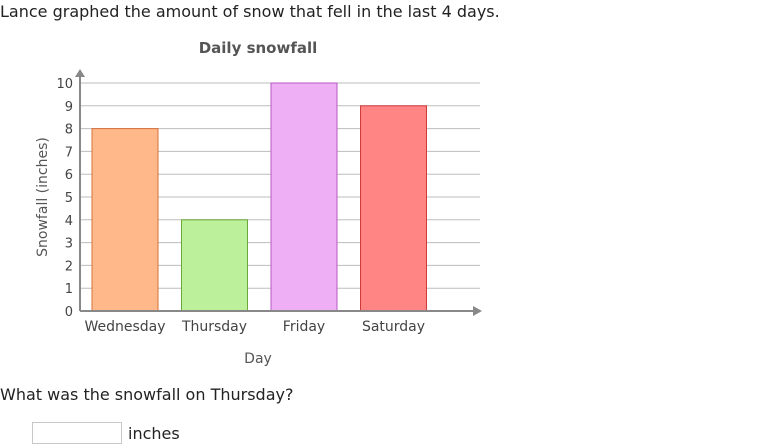  I want to click on y-tick-label-9: 9, so click(69, 107).